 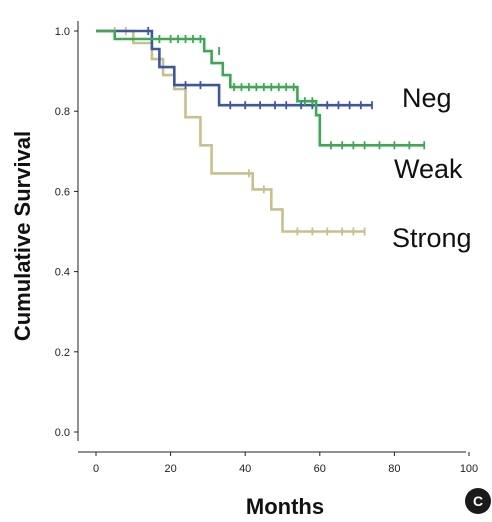 I want to click on y-axis-ticks: 0.0 0.2 0.4 0.6 0.8 1.0, so click(x=66, y=232).